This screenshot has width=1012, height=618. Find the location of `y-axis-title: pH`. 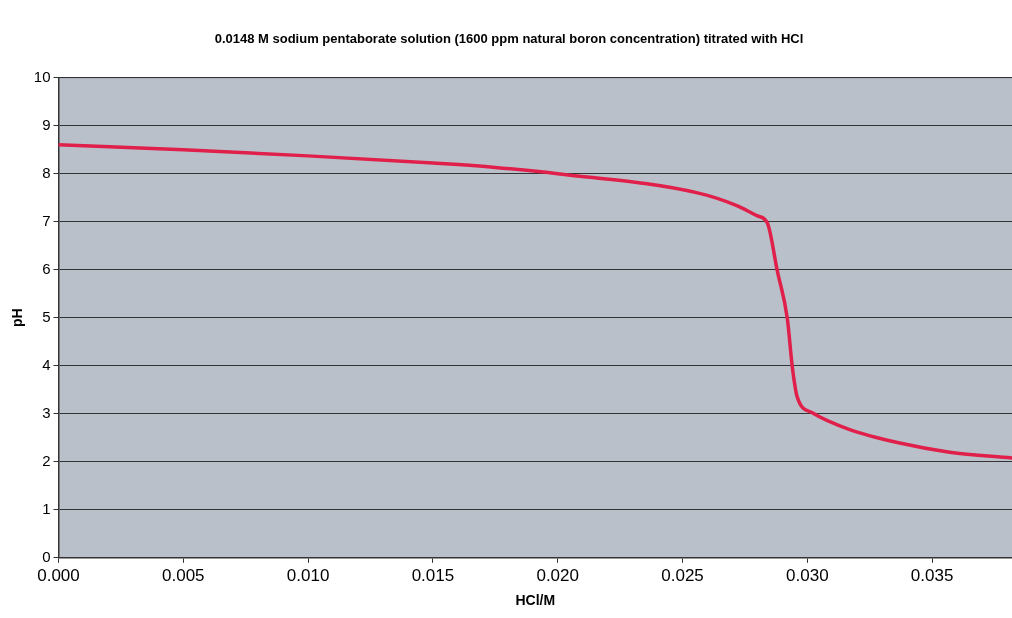

y-axis-title: pH is located at coordinates (17, 318).